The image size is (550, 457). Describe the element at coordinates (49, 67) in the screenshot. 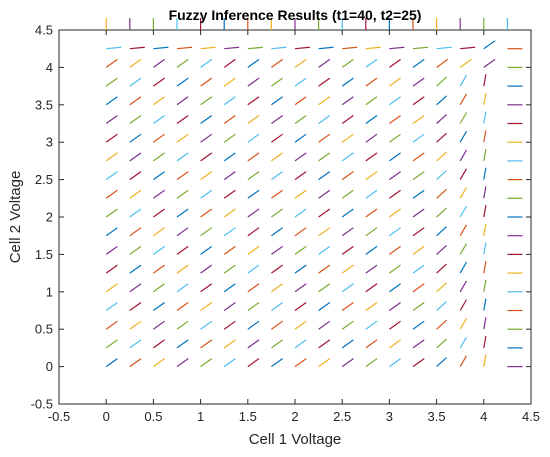

I see `y-tick-label: 4` at that location.